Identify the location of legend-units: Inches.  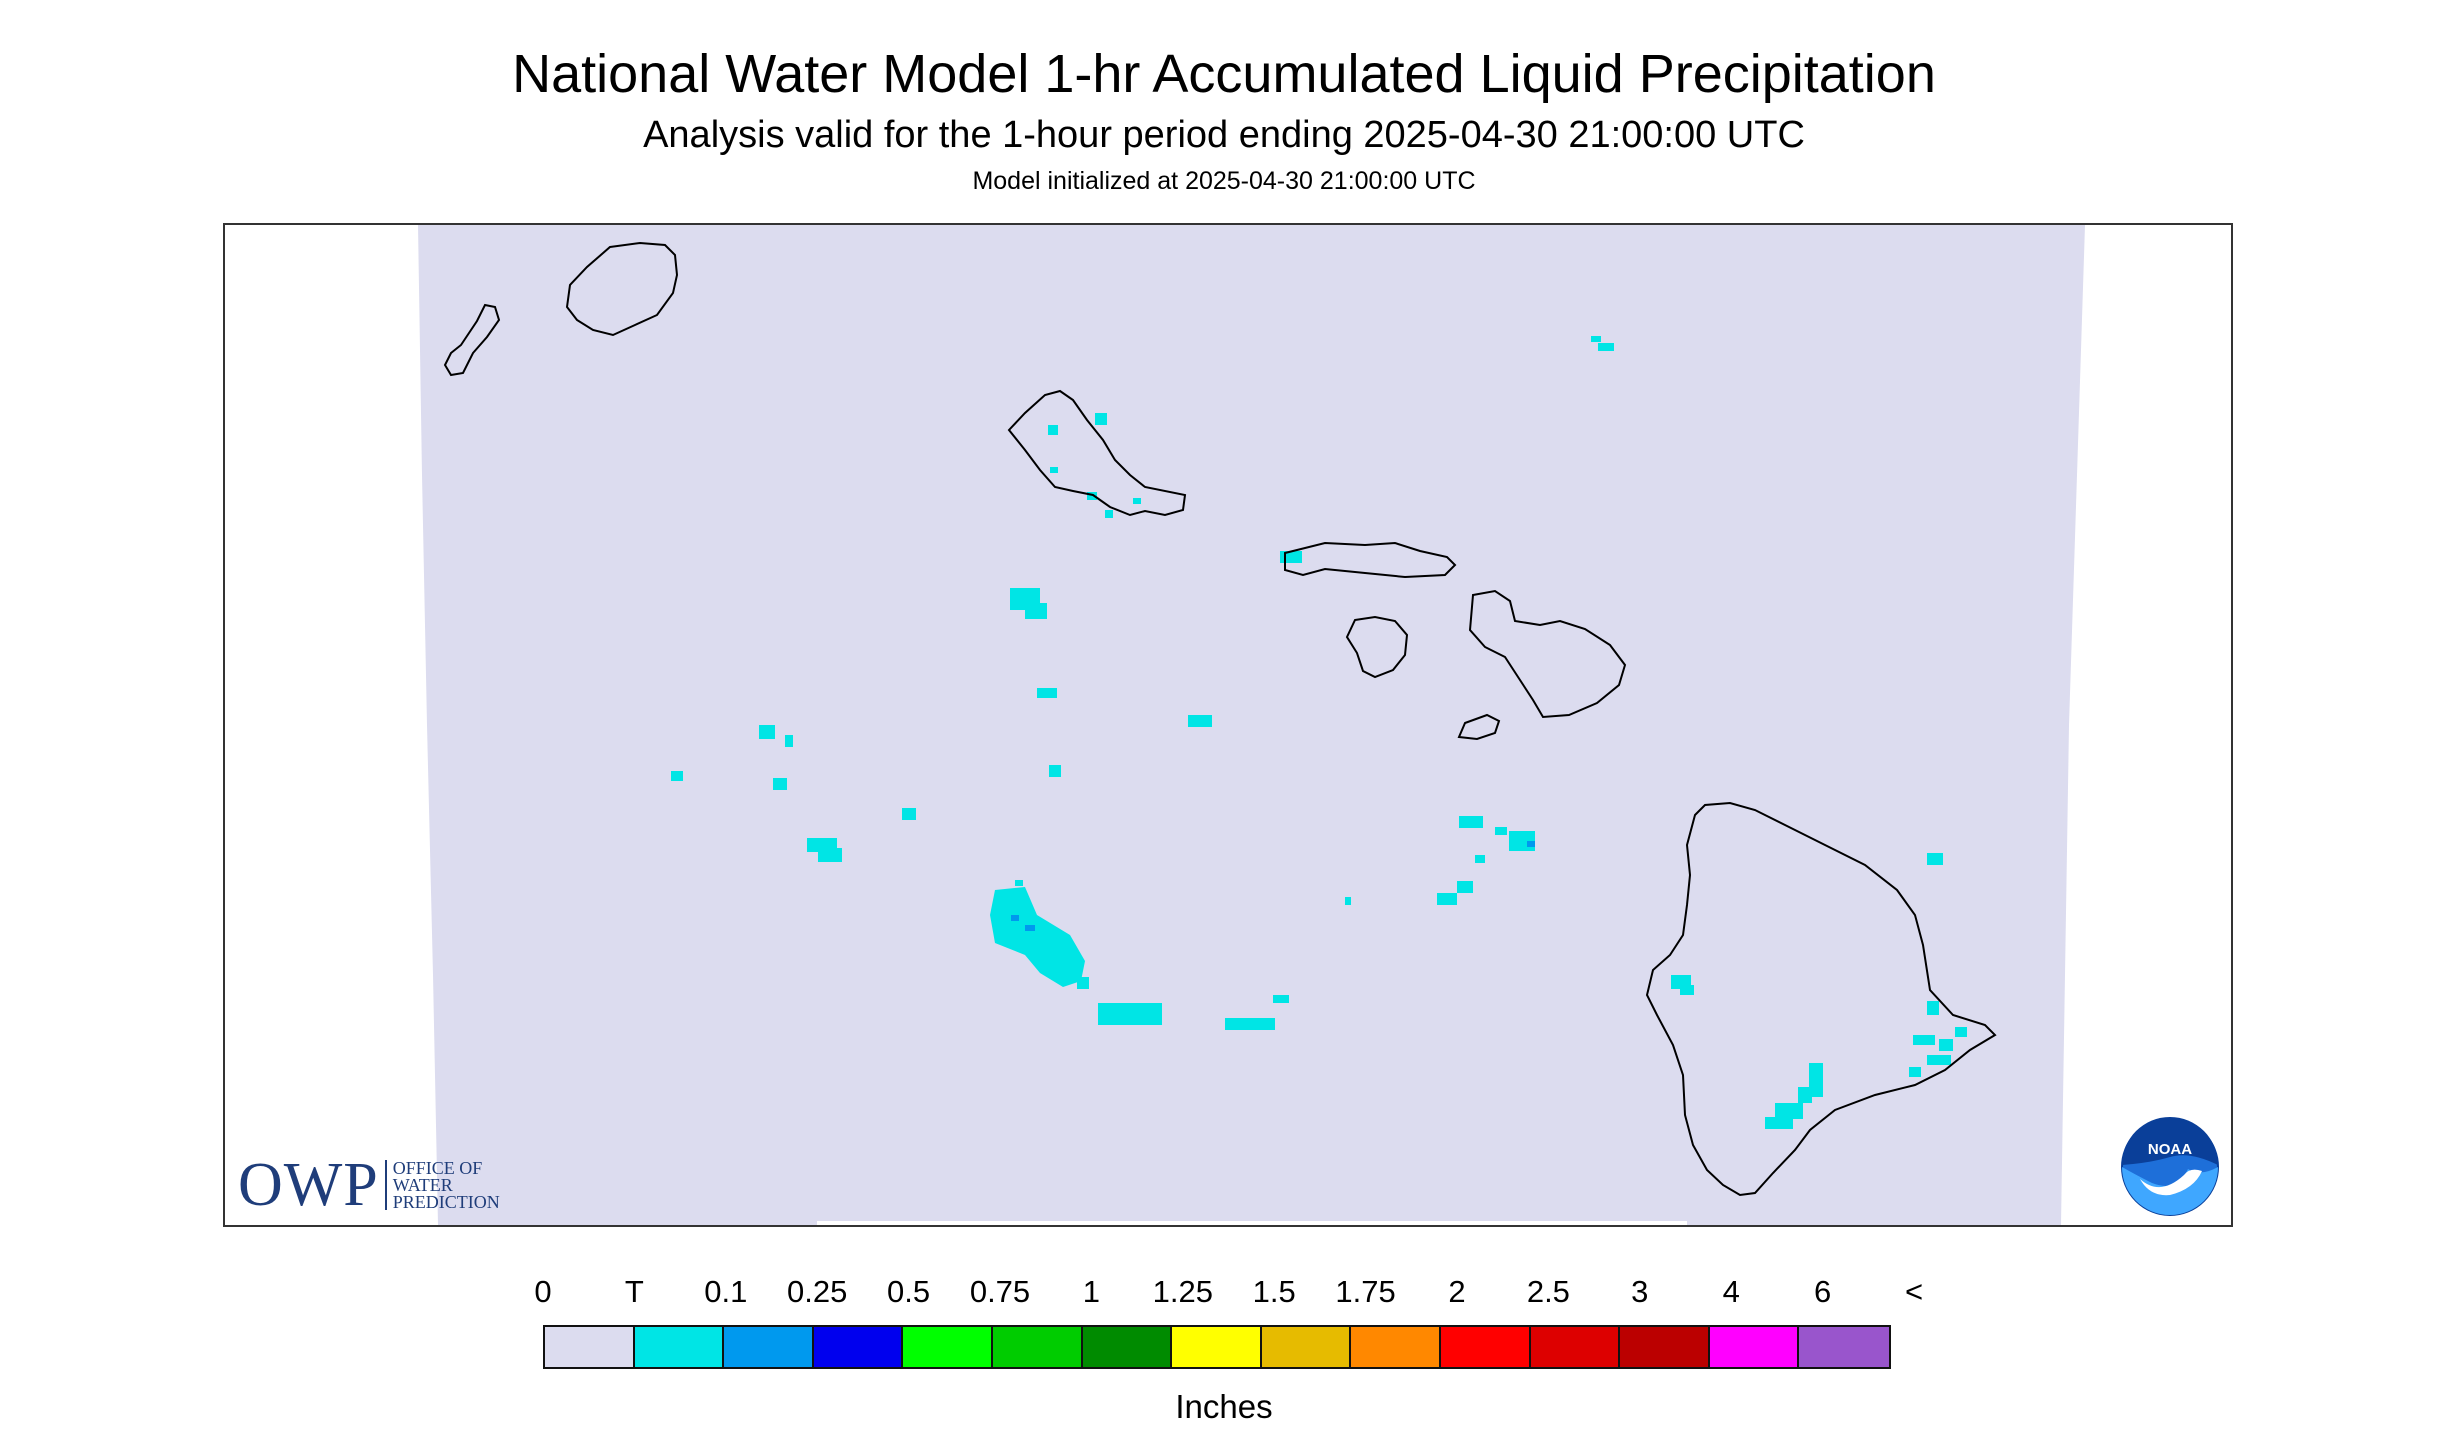
(1224, 1406).